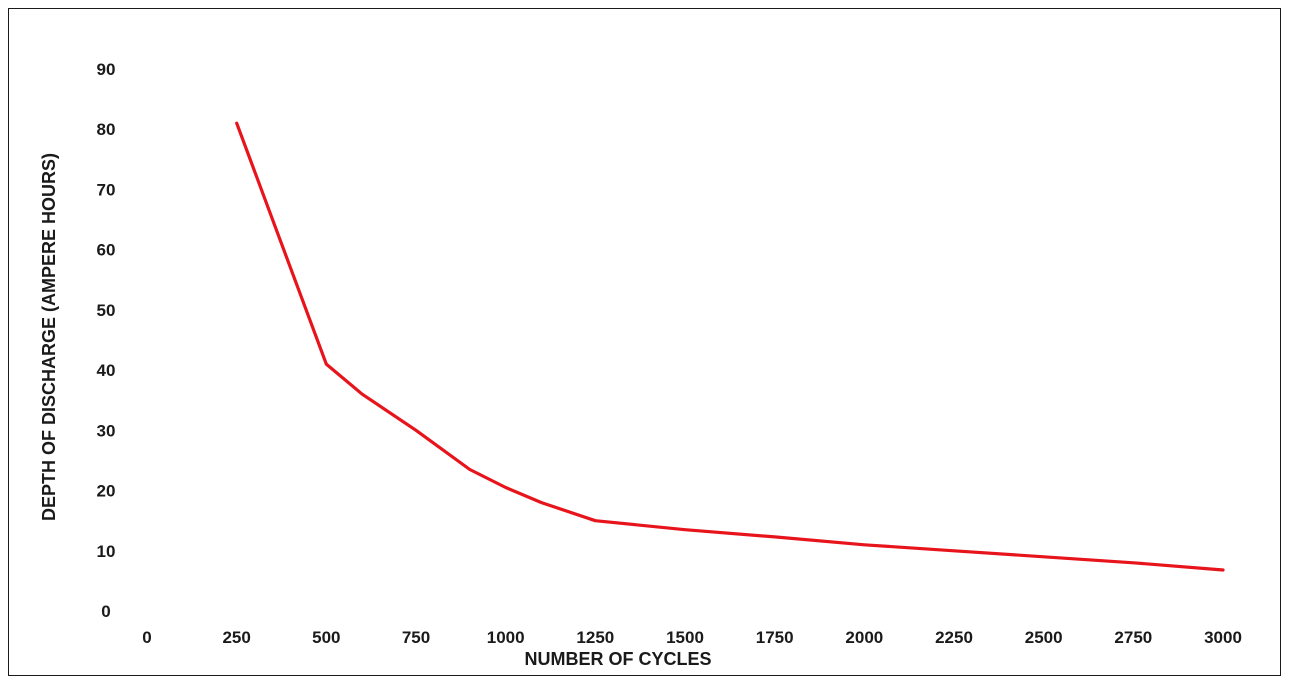 This screenshot has height=682, width=1289. Describe the element at coordinates (106, 250) in the screenshot. I see `y-tick-label: 60` at that location.